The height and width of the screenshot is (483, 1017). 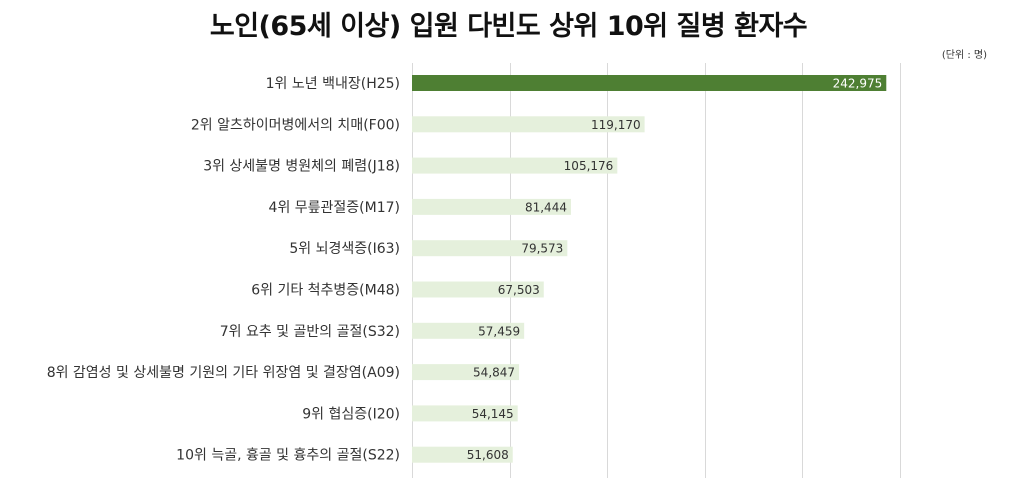 What do you see at coordinates (295, 125) in the screenshot?
I see `category-label-2: 2위 알츠하이머병에서의 치매(F00)` at bounding box center [295, 125].